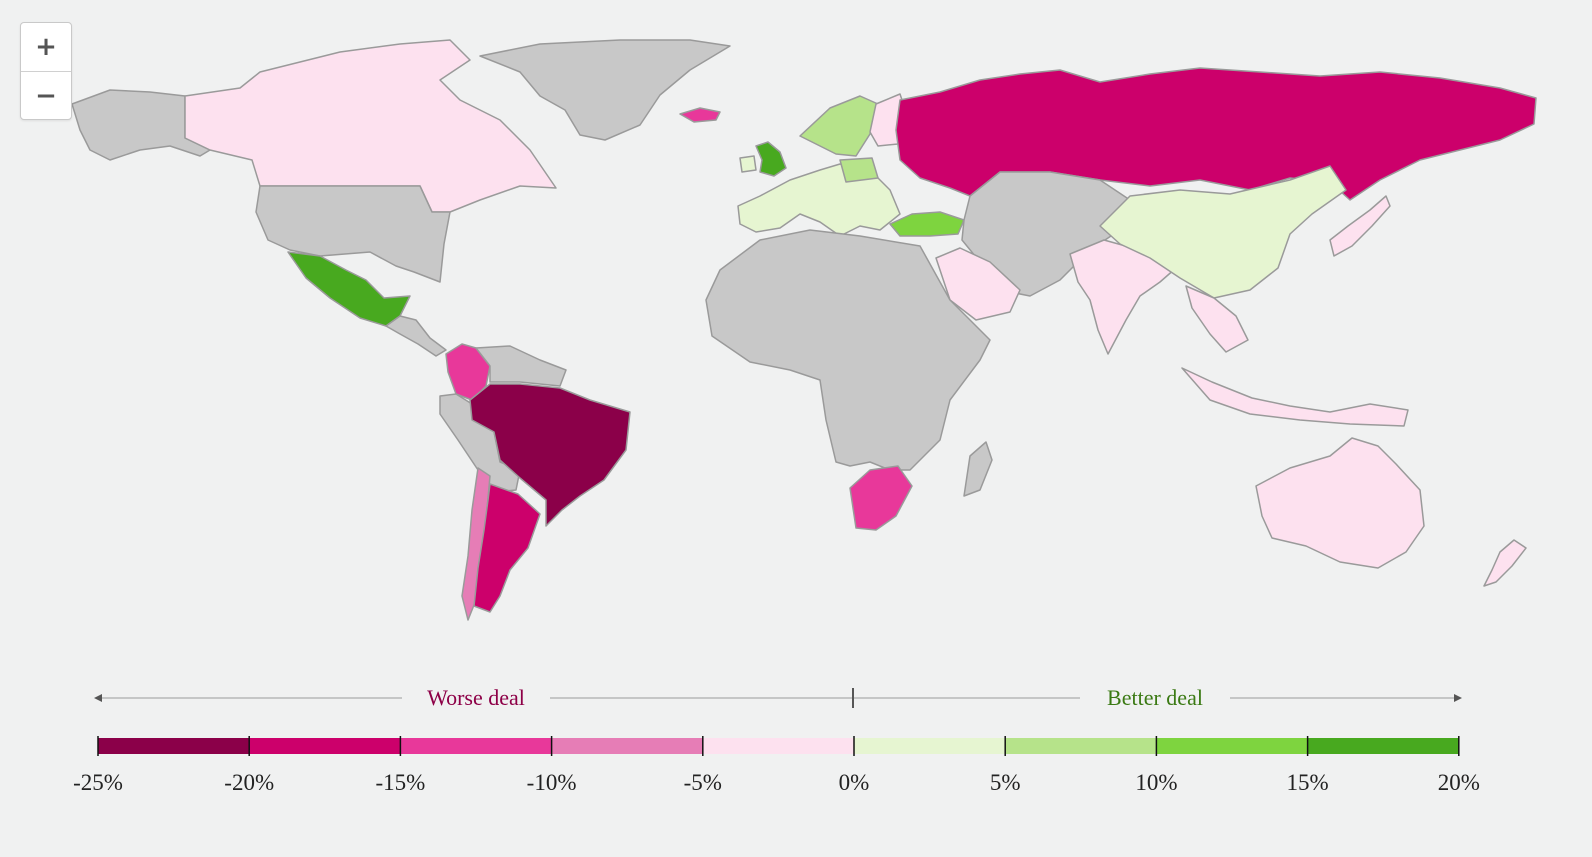 The image size is (1592, 857). What do you see at coordinates (927, 224) in the screenshot?
I see `region-turkey` at bounding box center [927, 224].